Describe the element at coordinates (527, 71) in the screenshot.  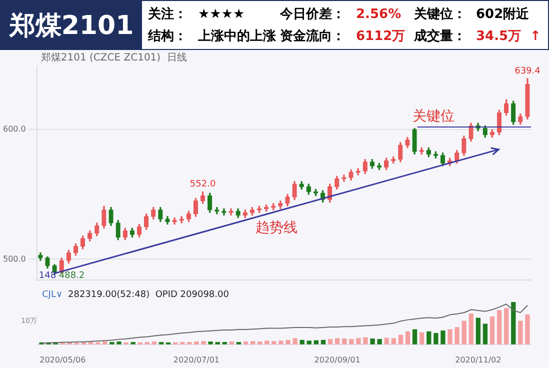
I see `annotation: 639.4` at that location.